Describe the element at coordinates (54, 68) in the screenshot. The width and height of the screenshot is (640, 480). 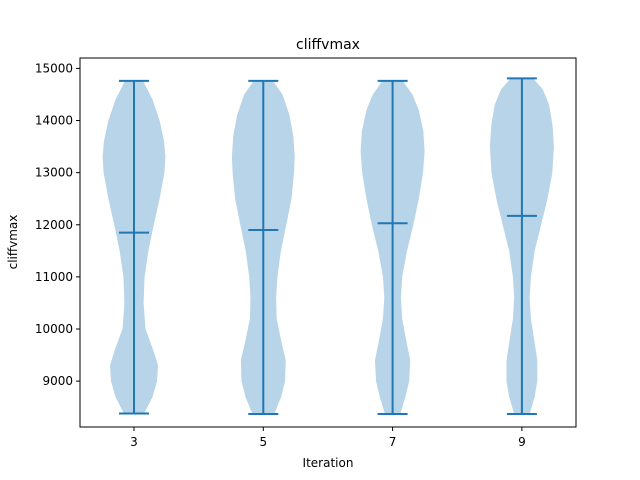
I see `y-tick-label-15000: 15000` at that location.